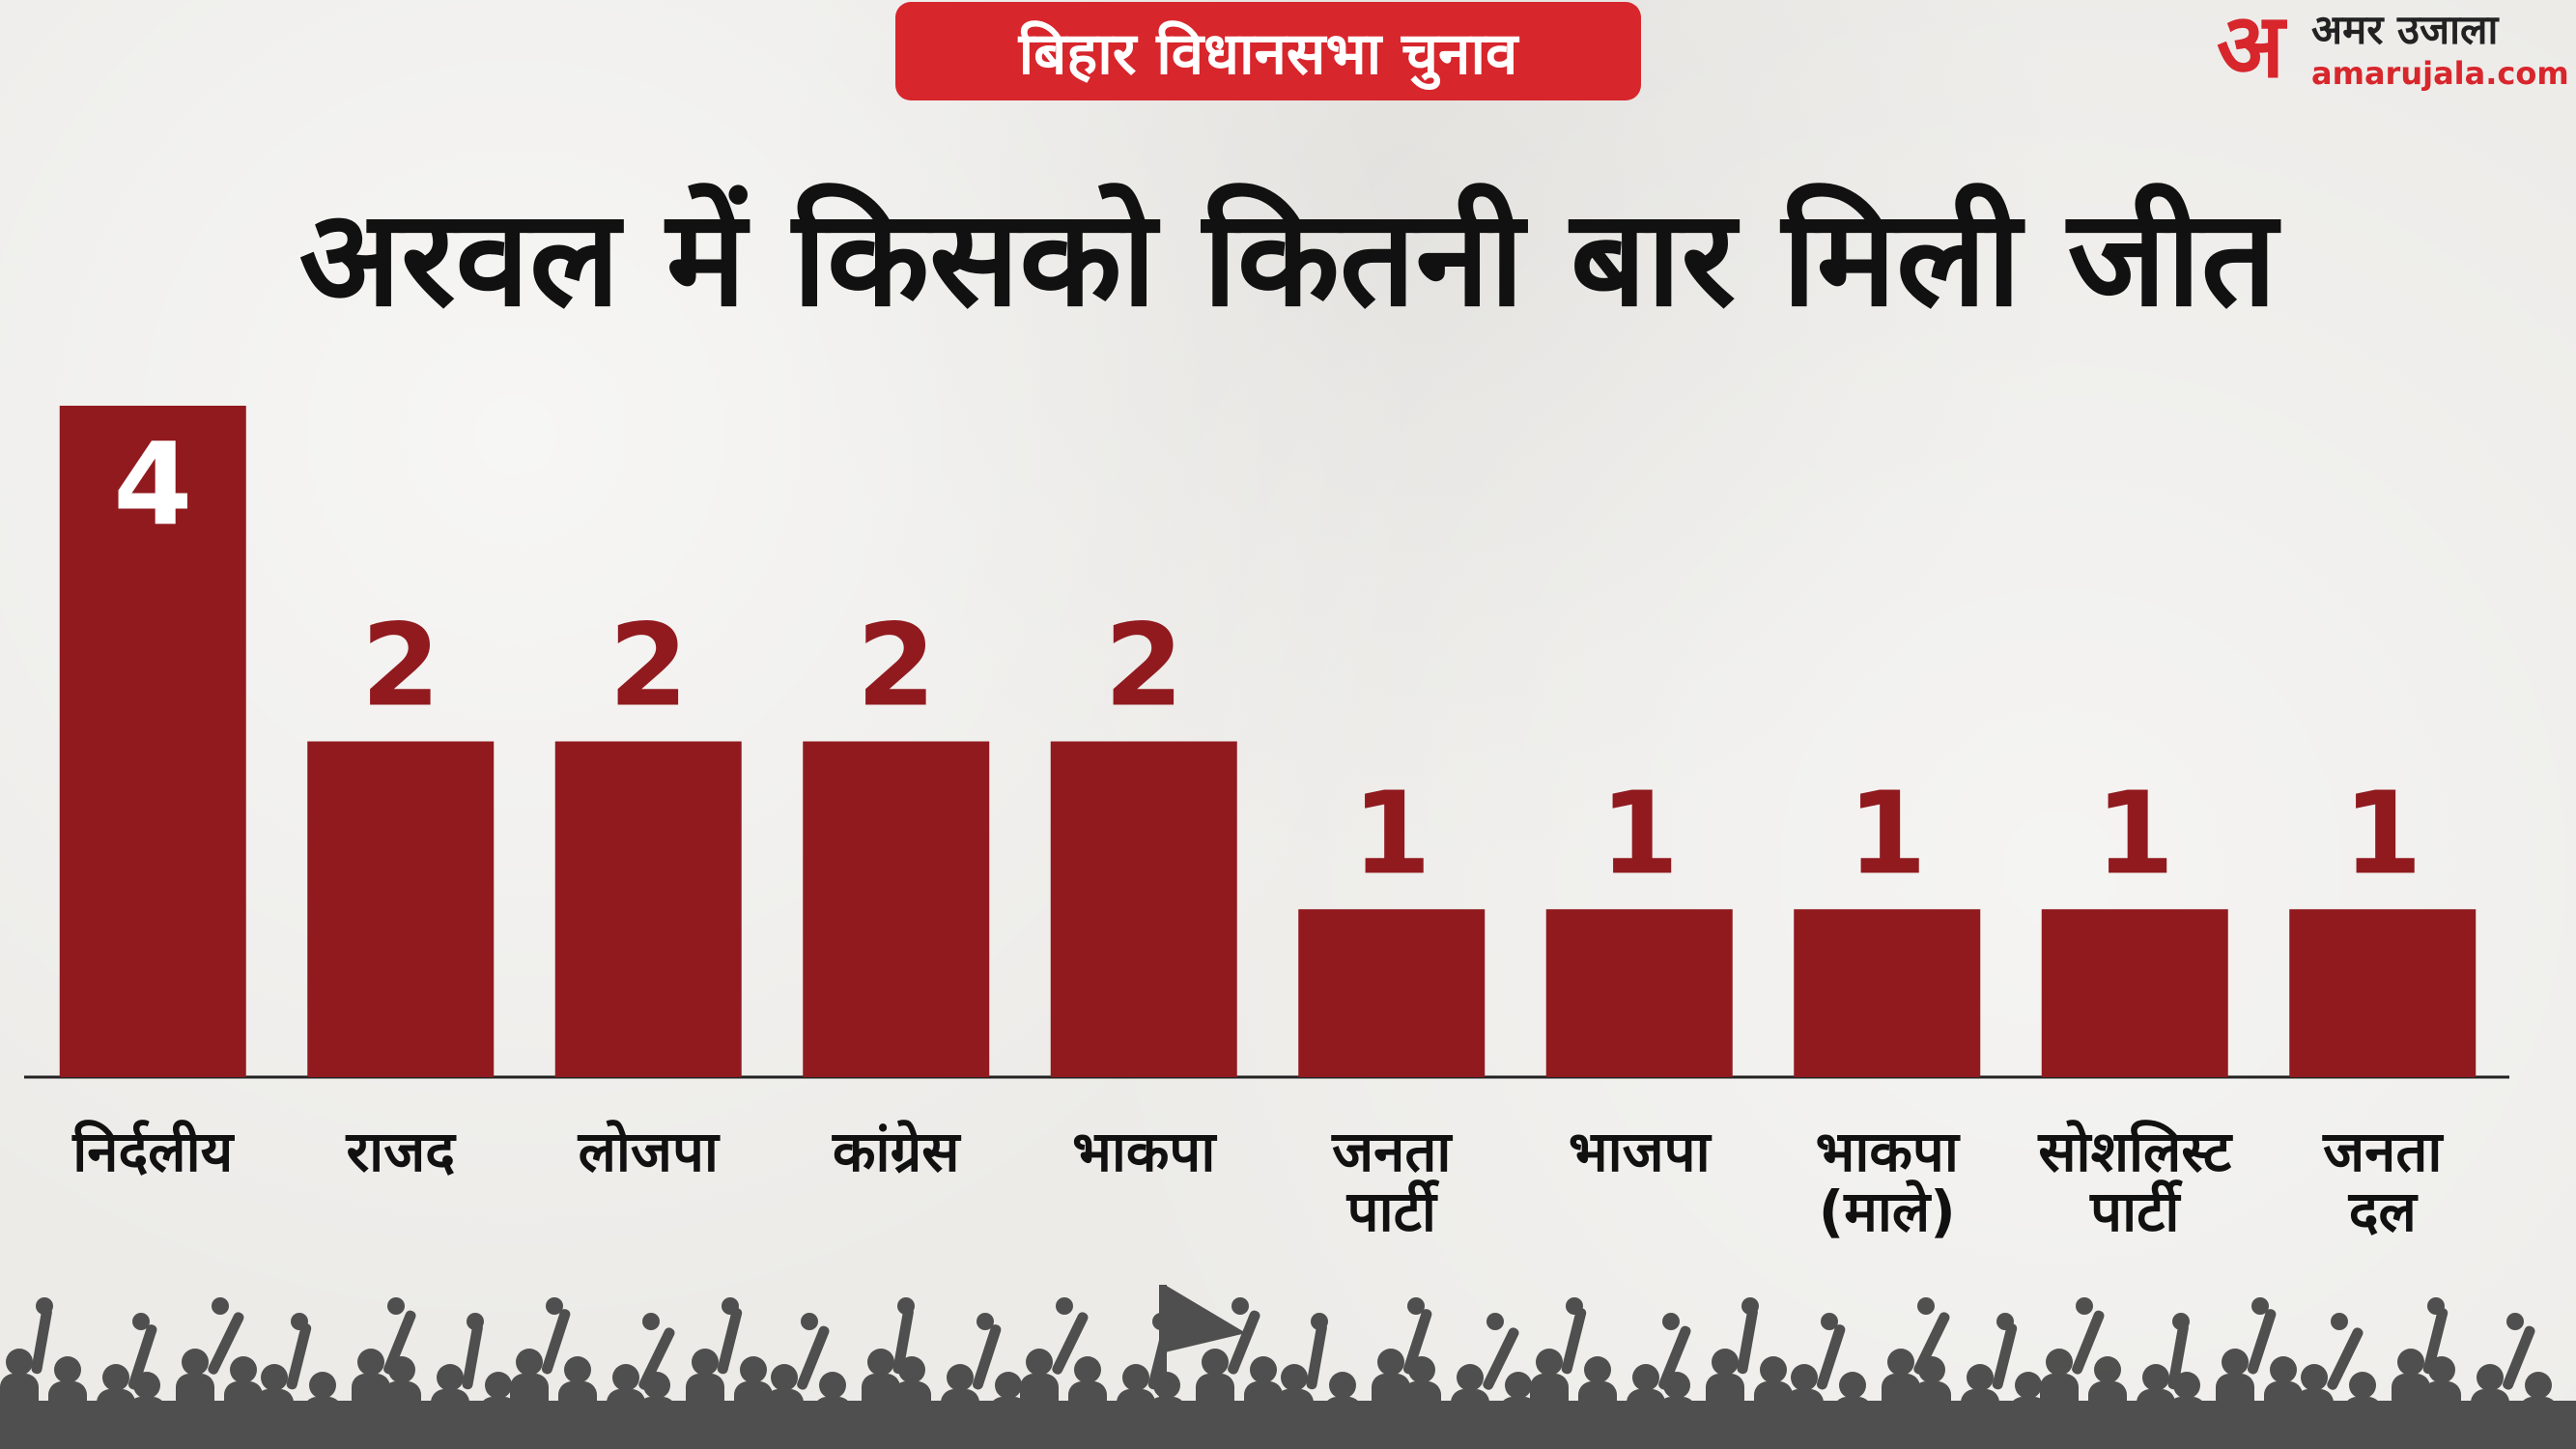  I want to click on crowd-silhouette-illustration, so click(1288, 1367).